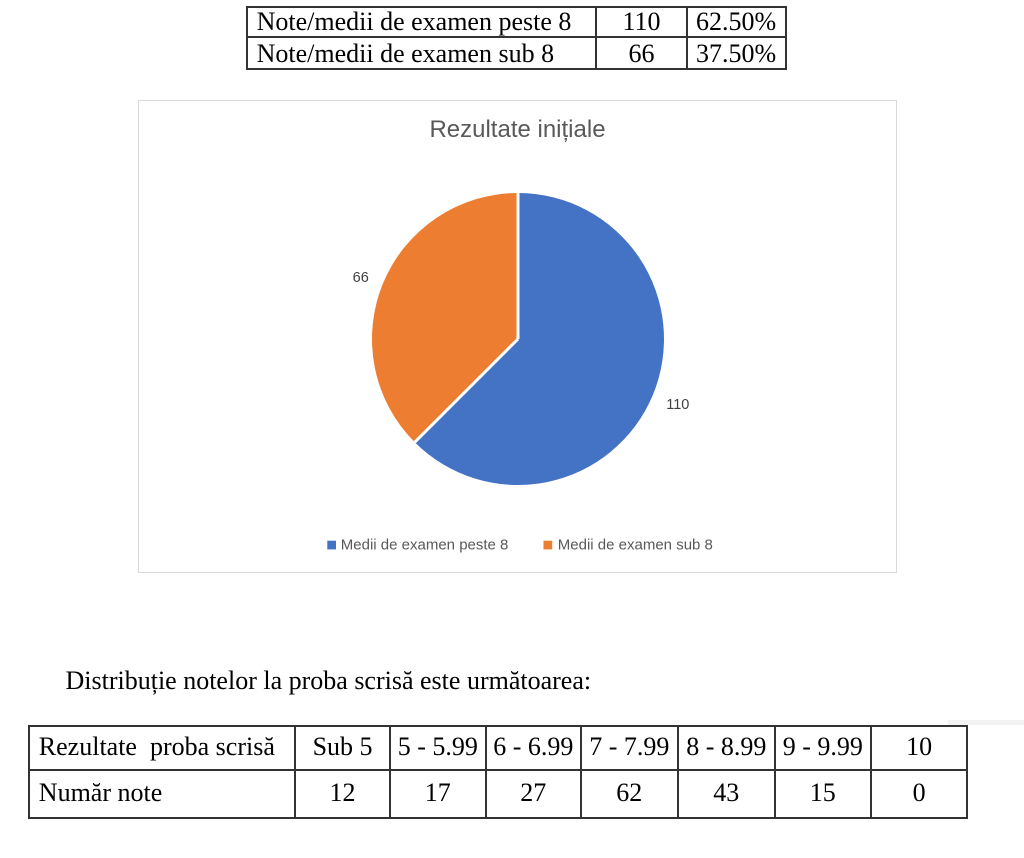  Describe the element at coordinates (635, 545) in the screenshot. I see `svg-text: Medii de examen sub 8` at that location.